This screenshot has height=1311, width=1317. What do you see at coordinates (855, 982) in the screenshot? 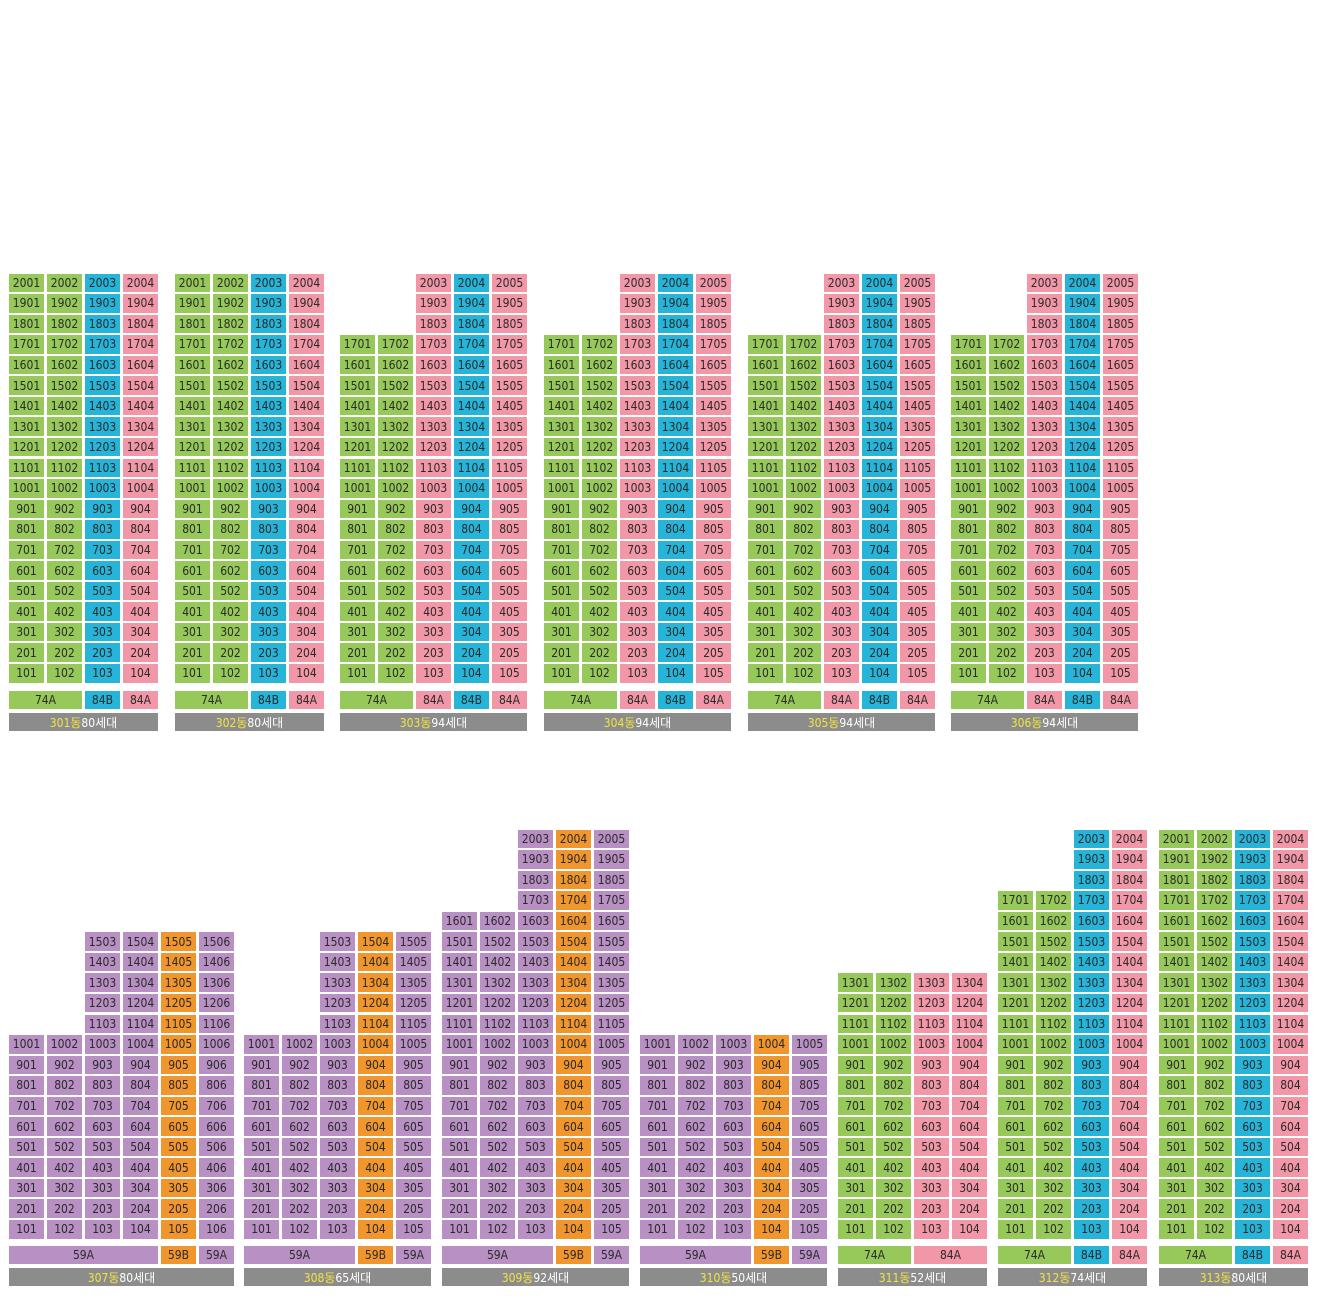
I see `unit-cell: 1301` at bounding box center [855, 982].